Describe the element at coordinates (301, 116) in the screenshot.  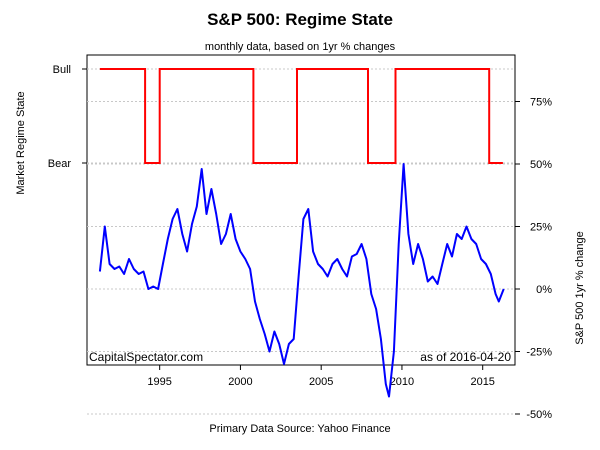
I see `regime-line` at that location.